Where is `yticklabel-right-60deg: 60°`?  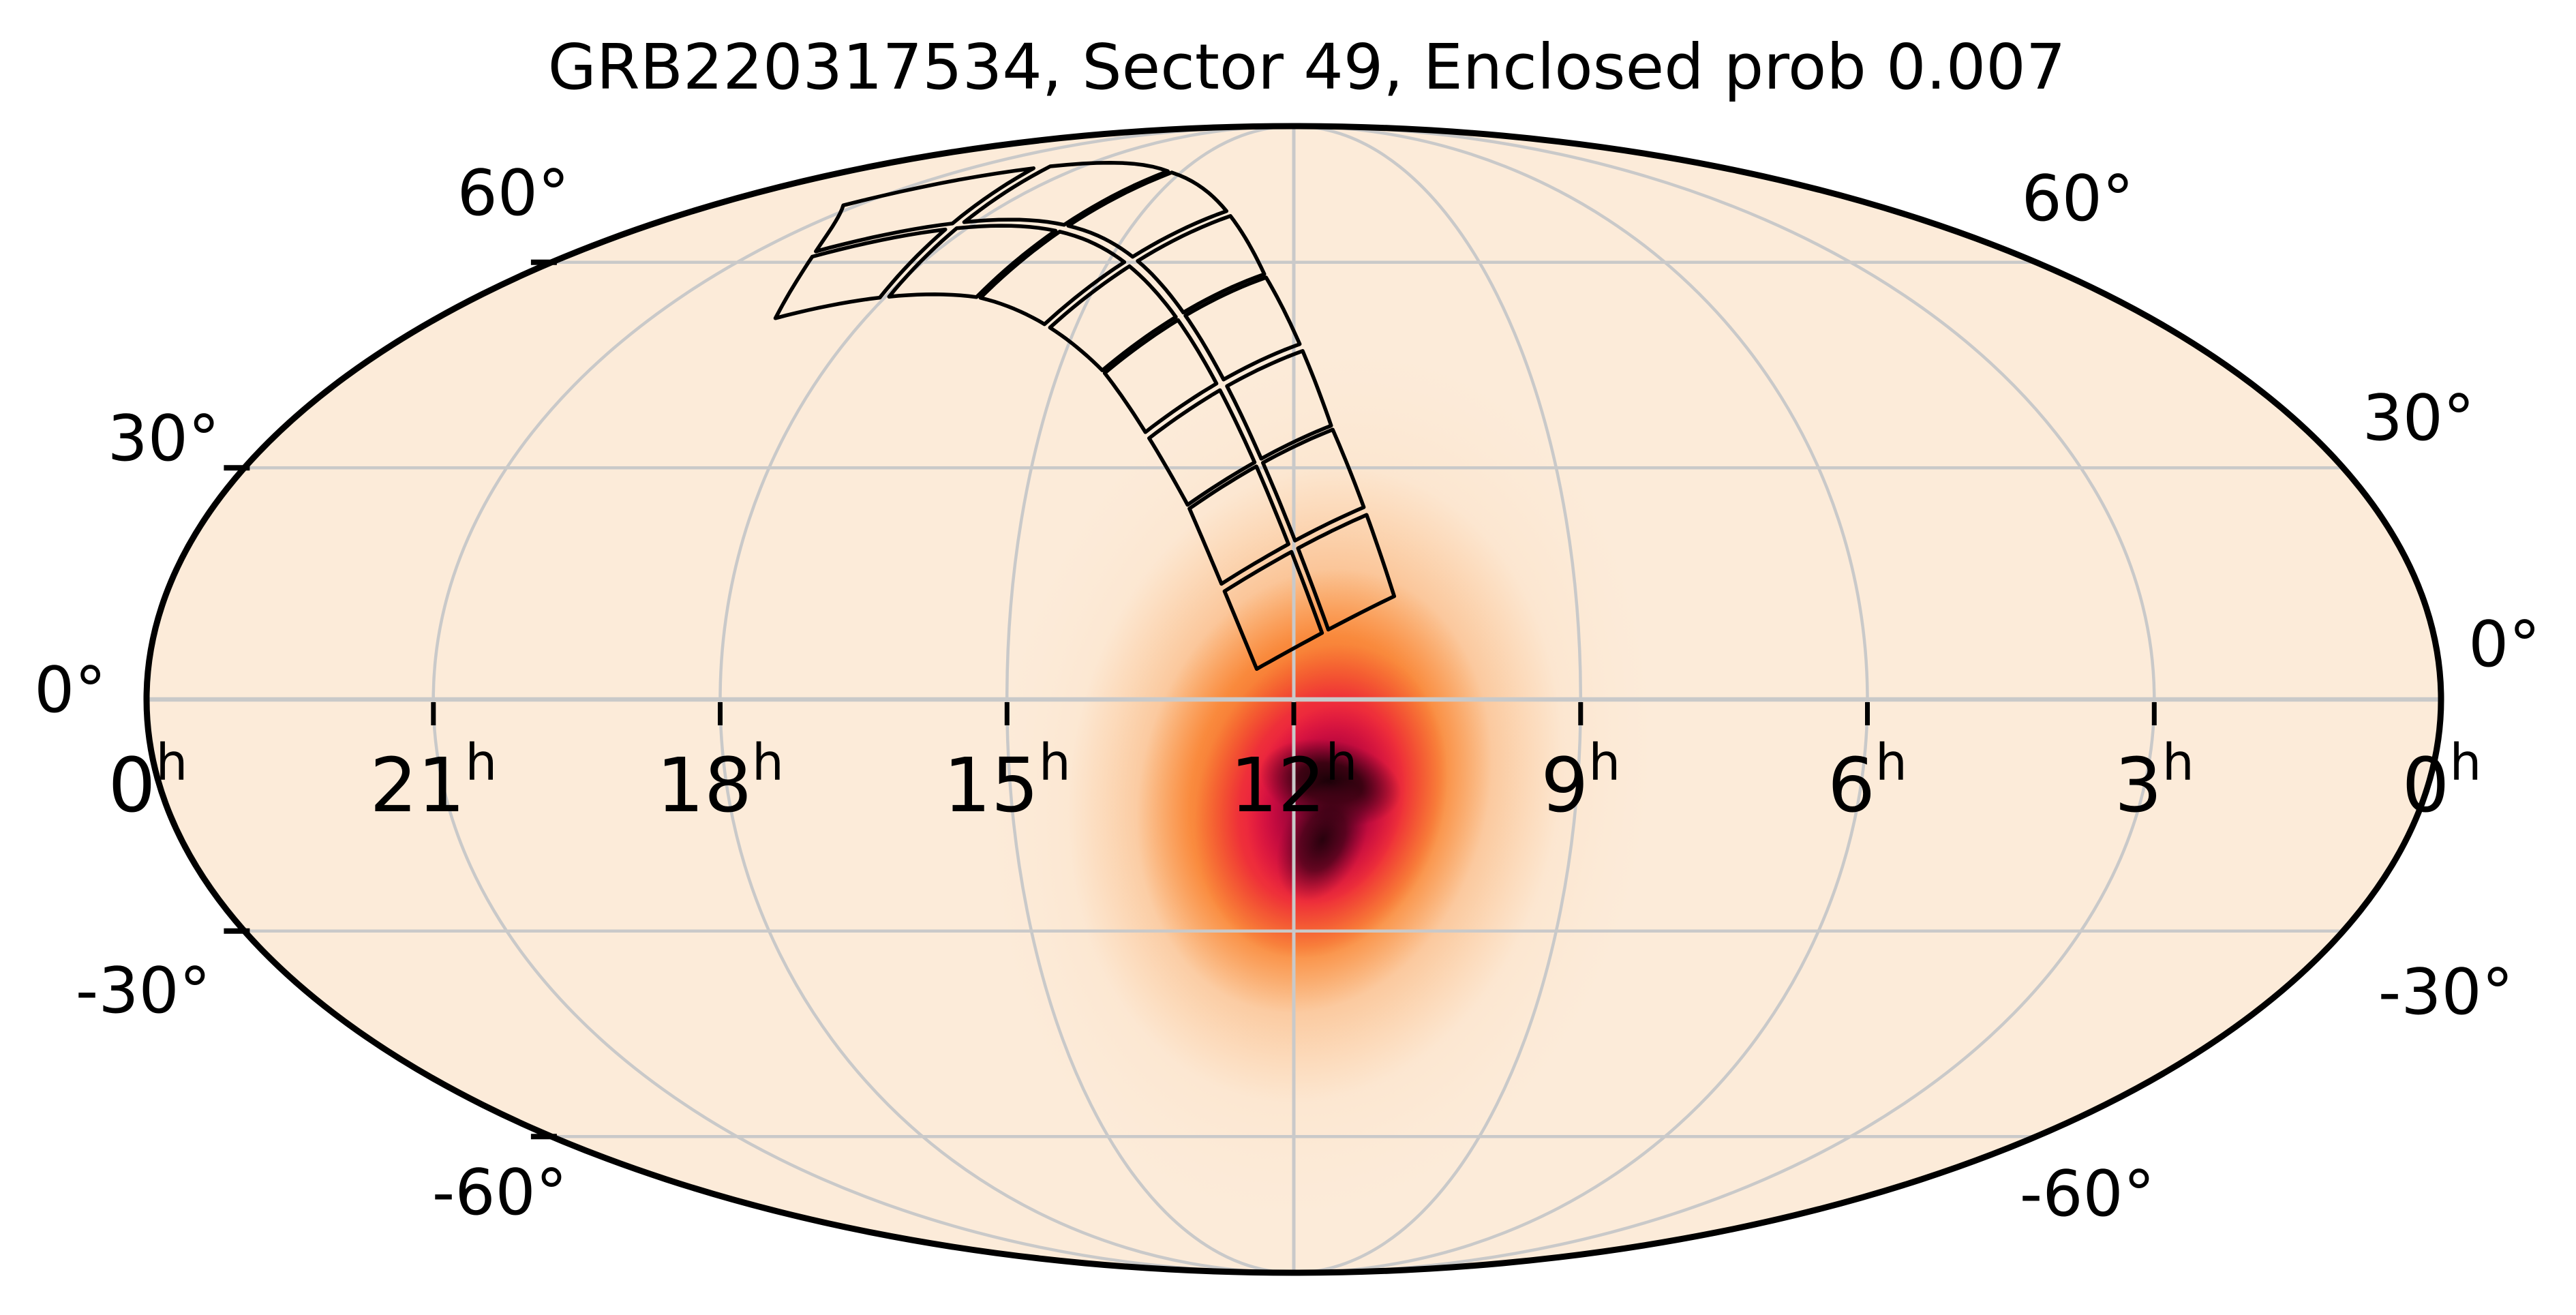 yticklabel-right-60deg: 60° is located at coordinates (2078, 198).